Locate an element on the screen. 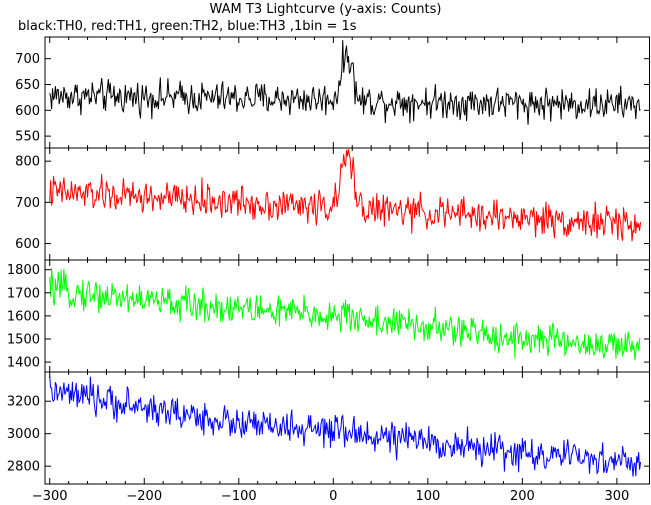  y-tick-label: 1400 is located at coordinates (23, 363).